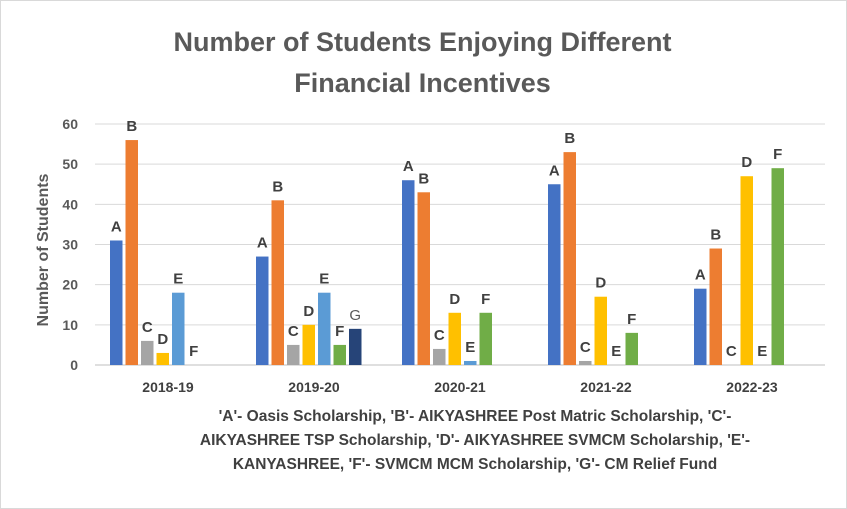  What do you see at coordinates (70, 325) in the screenshot?
I see `y-tick-label: 10` at bounding box center [70, 325].